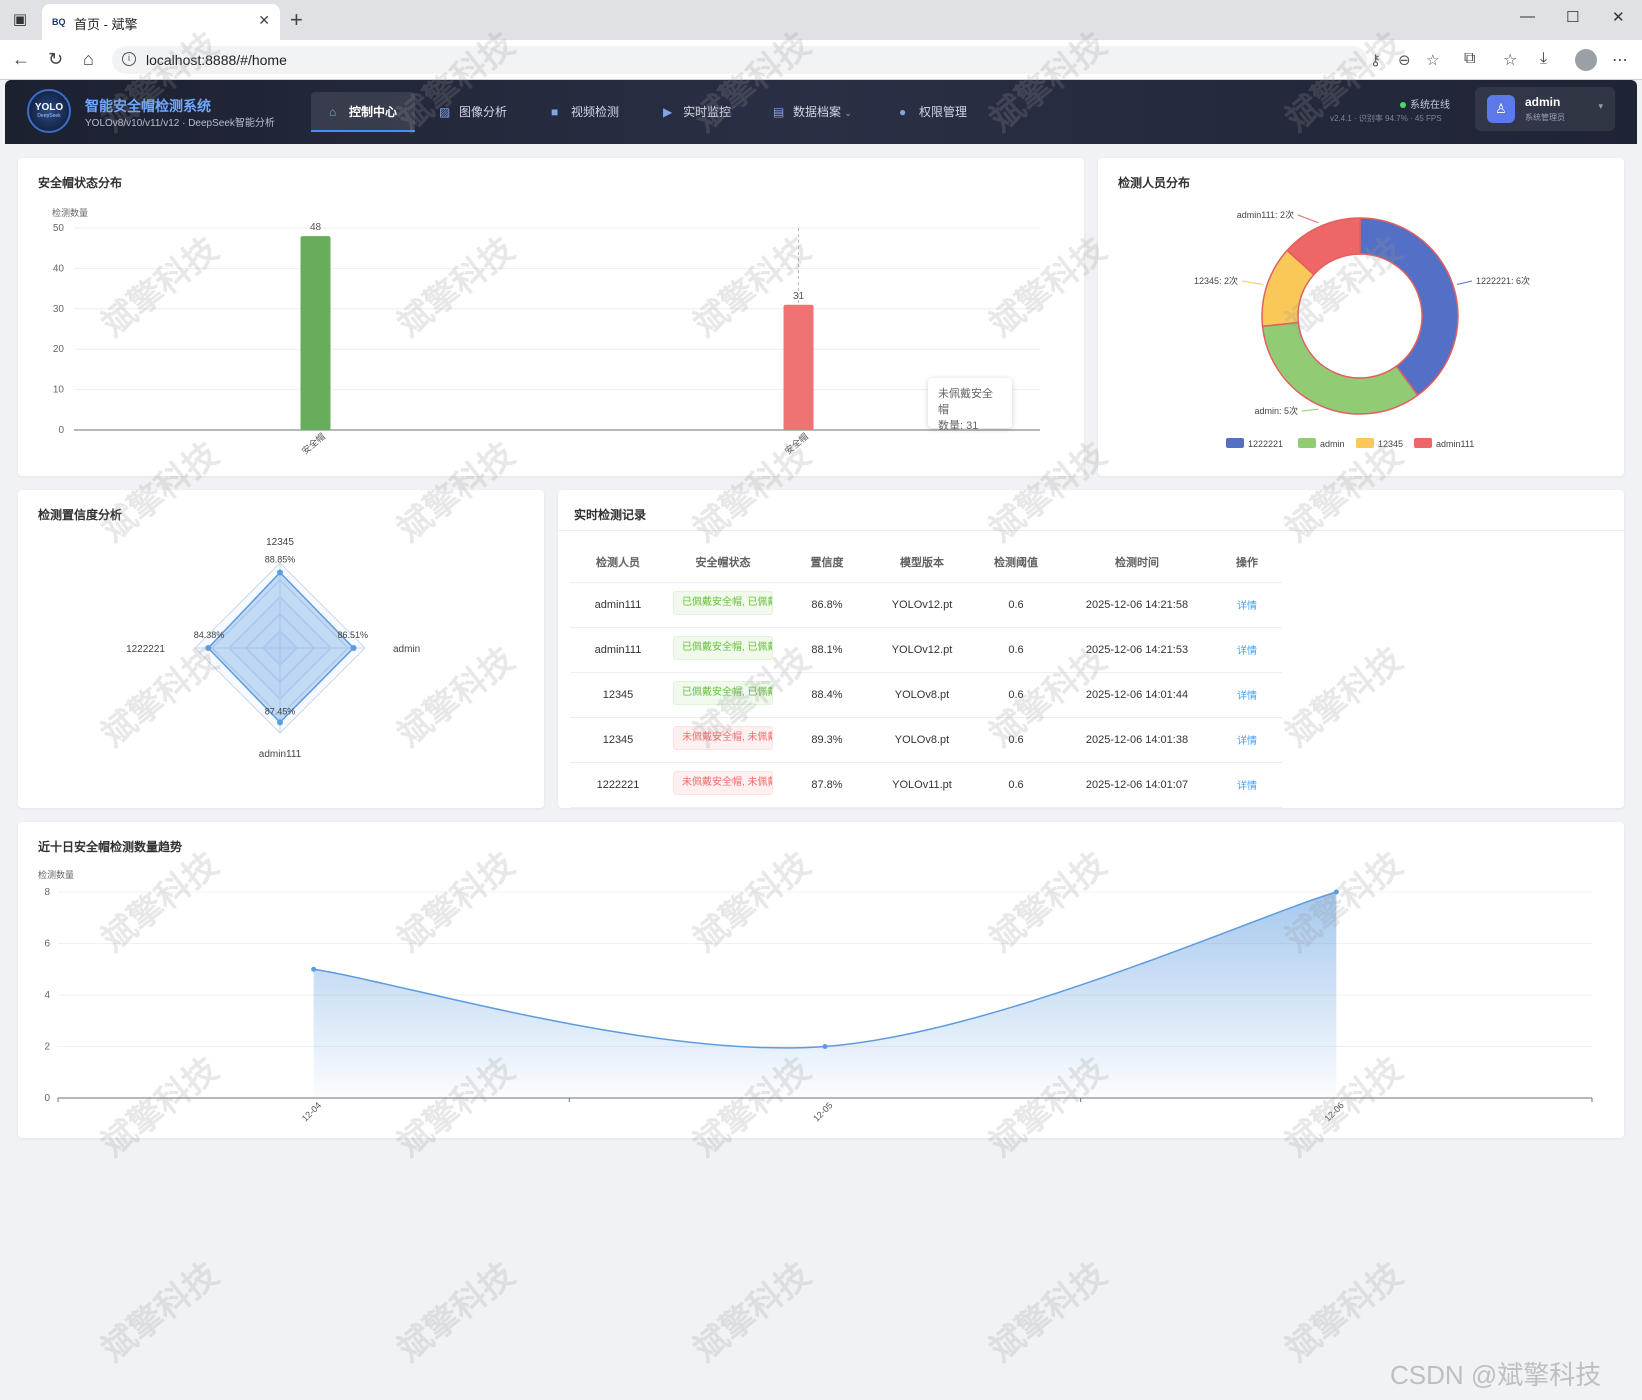 This screenshot has width=1642, height=1400. I want to click on confidence-cell: 88.1%, so click(827, 650).